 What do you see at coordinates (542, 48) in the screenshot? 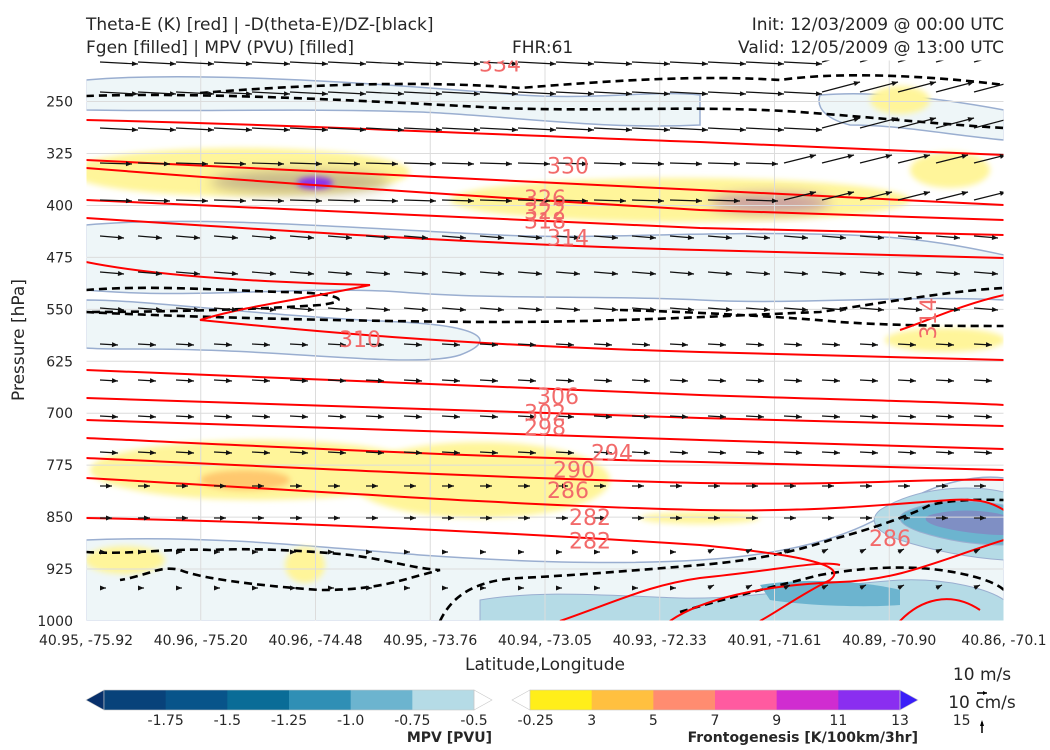
I see `forecast-hour: FHR:61` at bounding box center [542, 48].